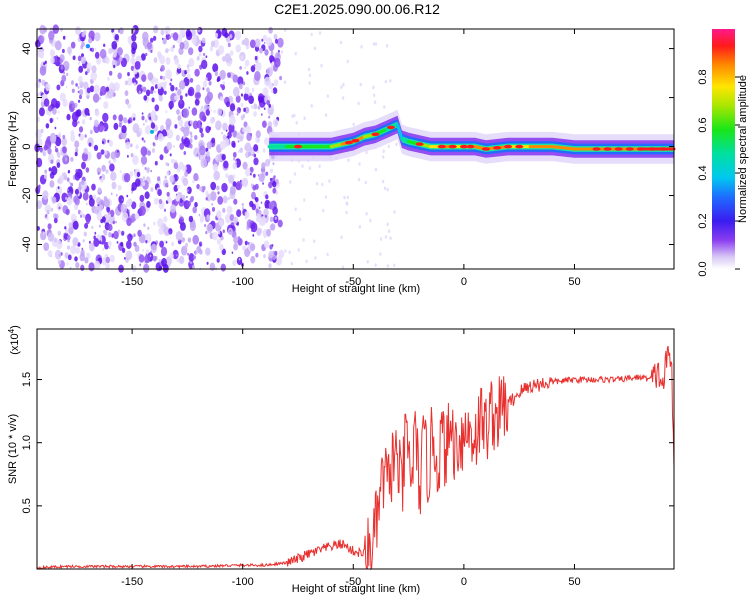 The width and height of the screenshot is (750, 600). What do you see at coordinates (356, 289) in the screenshot?
I see `spectrogram-x-axis-label: Height of straight line (km)` at bounding box center [356, 289].